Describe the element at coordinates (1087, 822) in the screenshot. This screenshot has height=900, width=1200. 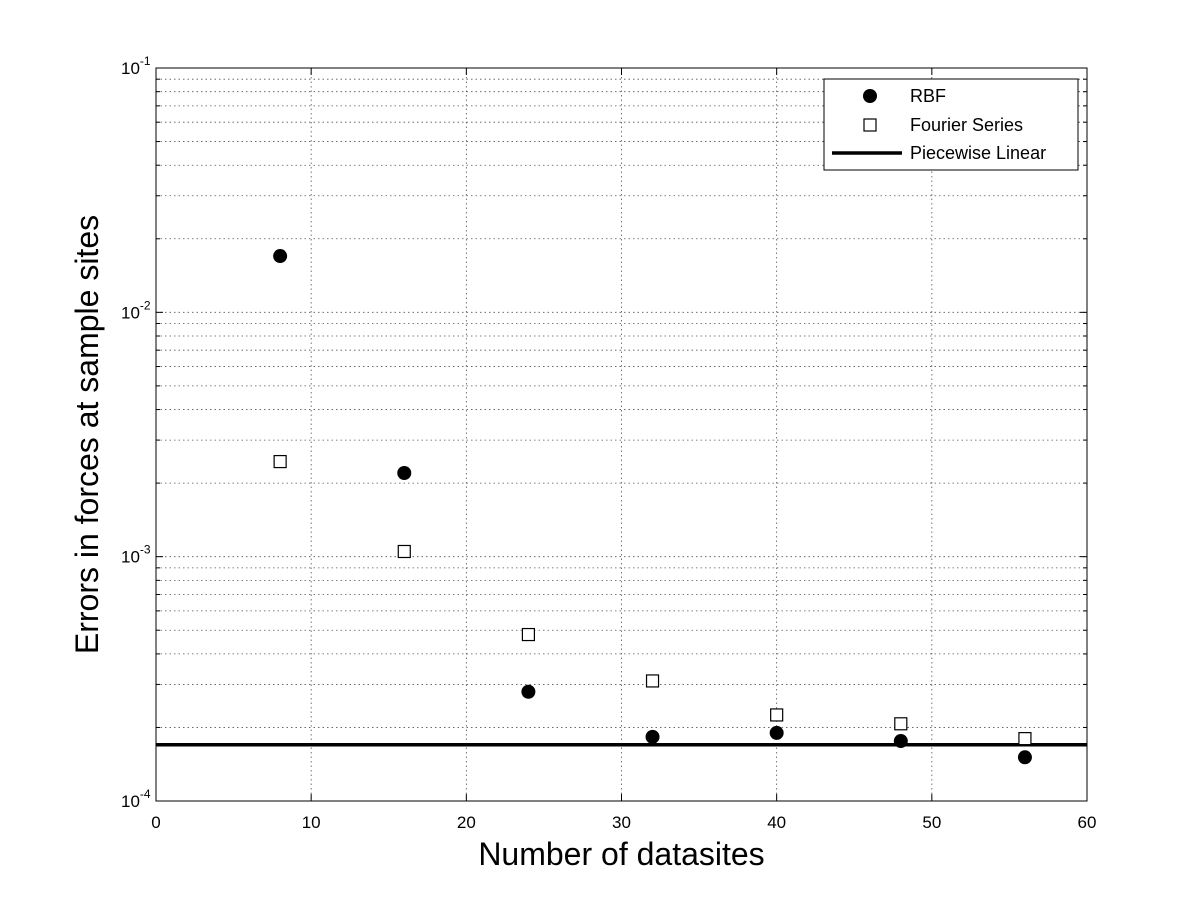
I see `x-tick-label: 60` at that location.